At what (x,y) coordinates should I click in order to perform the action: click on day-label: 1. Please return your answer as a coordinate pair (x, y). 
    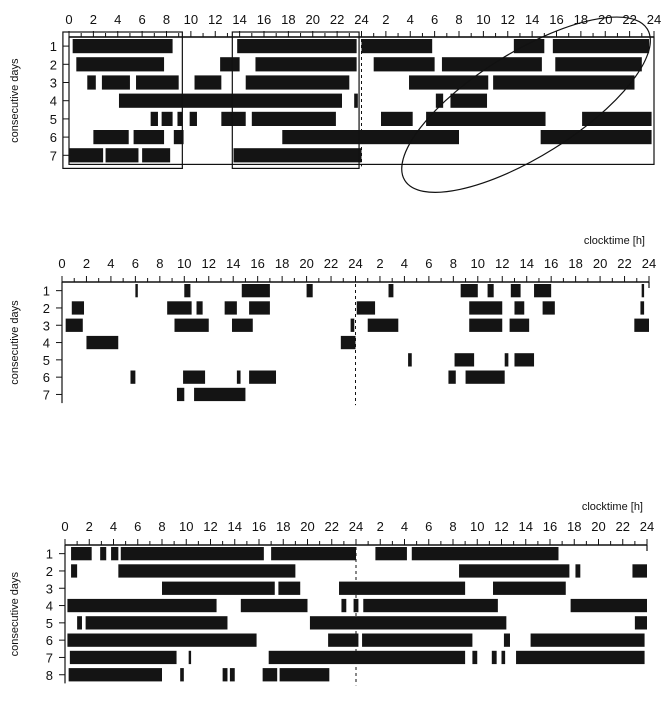
    Looking at the image, I should click on (49, 554).